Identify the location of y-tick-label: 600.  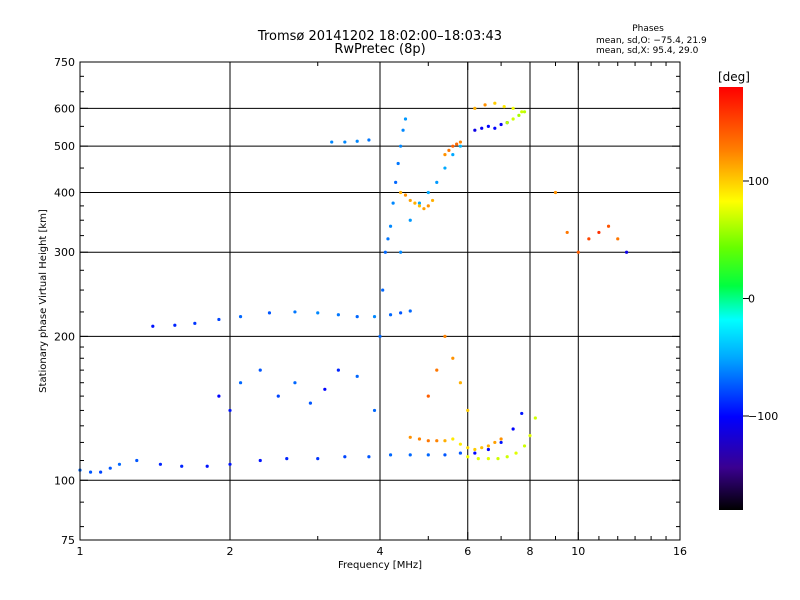
(64, 108).